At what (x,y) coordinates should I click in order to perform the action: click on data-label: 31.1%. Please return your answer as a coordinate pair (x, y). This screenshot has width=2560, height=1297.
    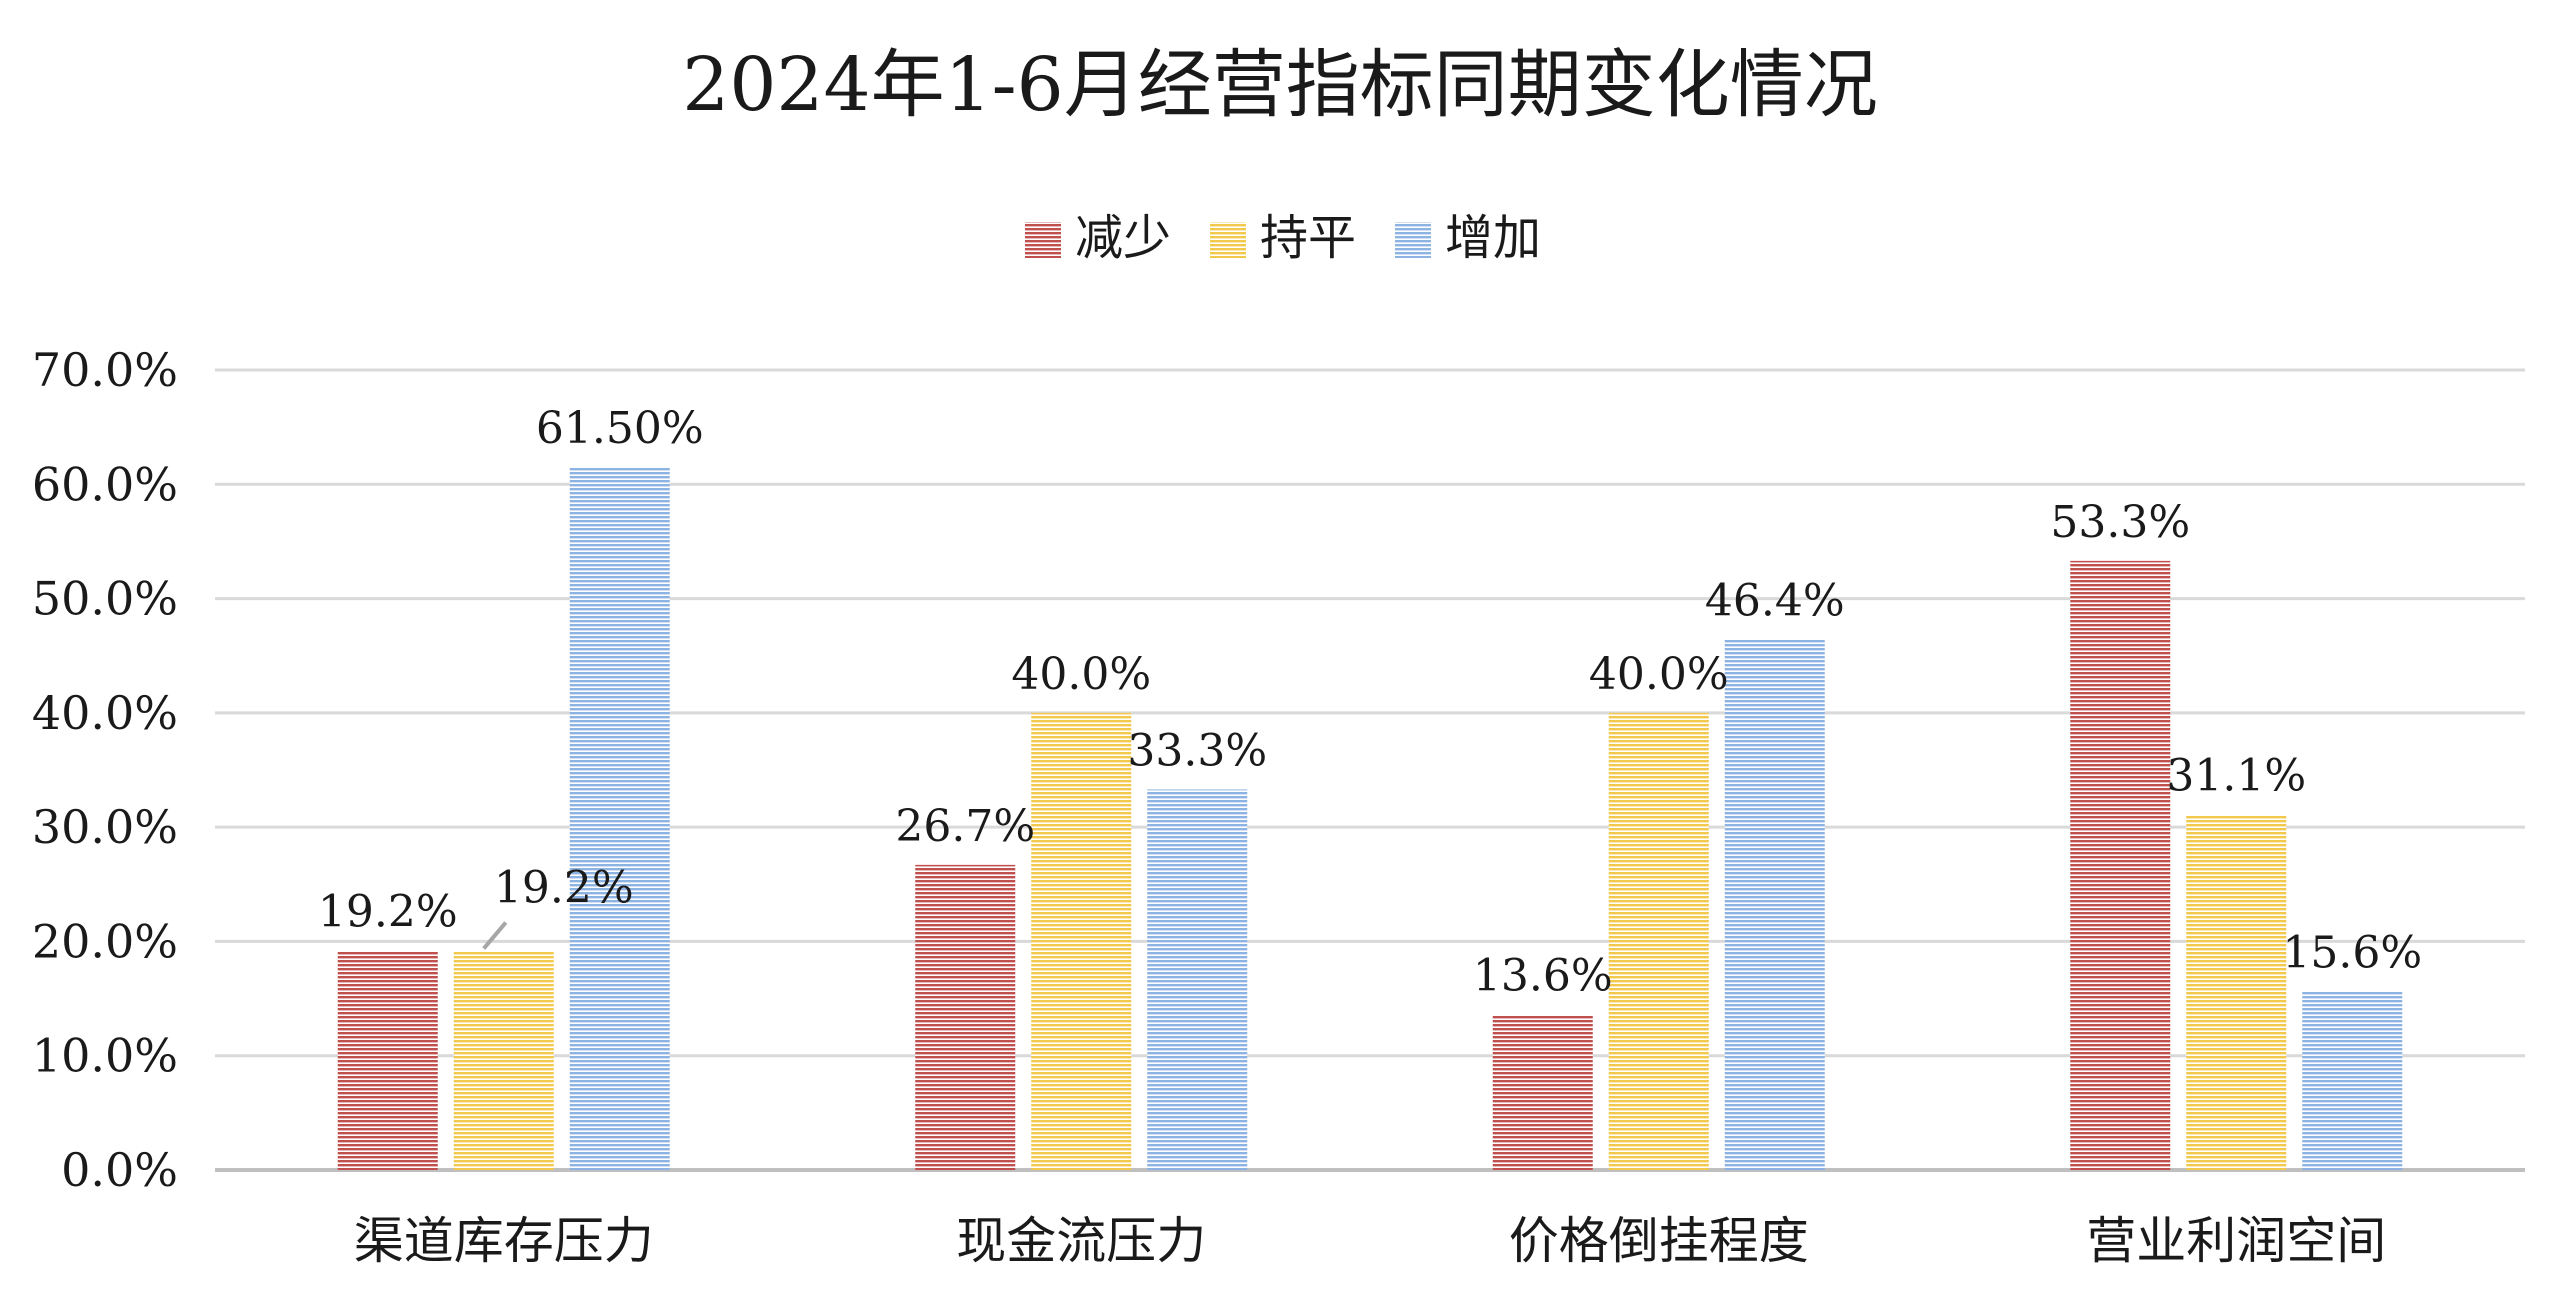
    Looking at the image, I should click on (2236, 776).